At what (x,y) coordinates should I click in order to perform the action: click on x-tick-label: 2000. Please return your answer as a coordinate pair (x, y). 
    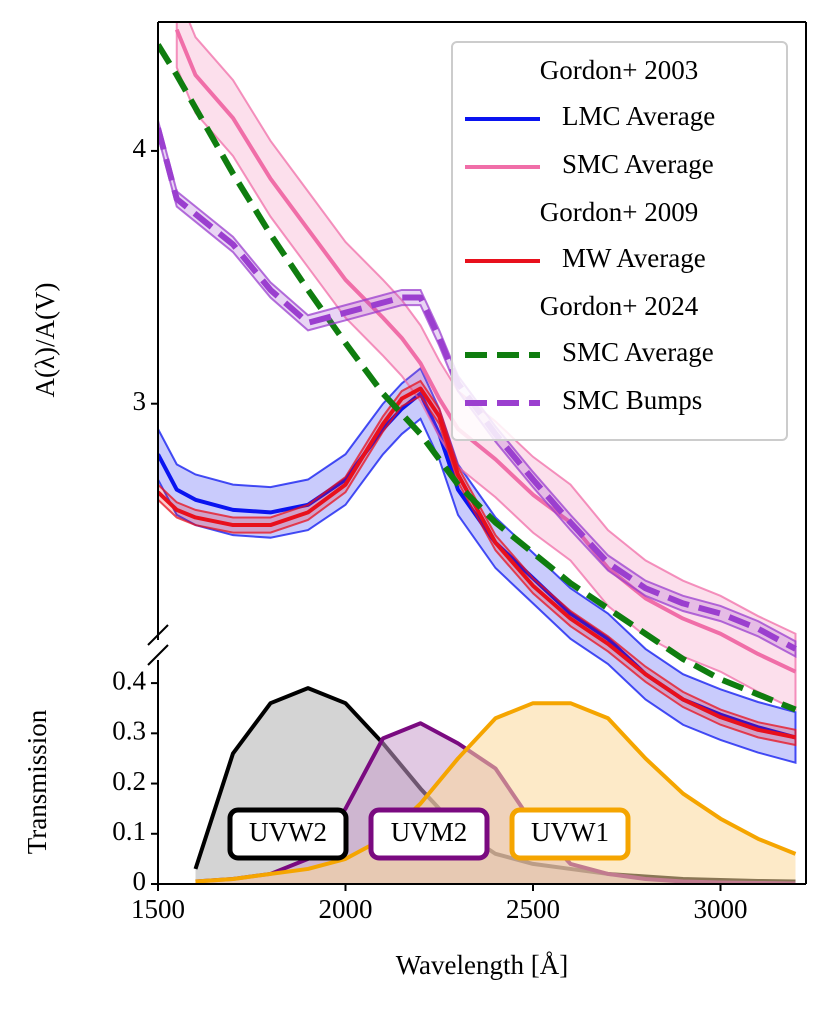
    Looking at the image, I should click on (346, 909).